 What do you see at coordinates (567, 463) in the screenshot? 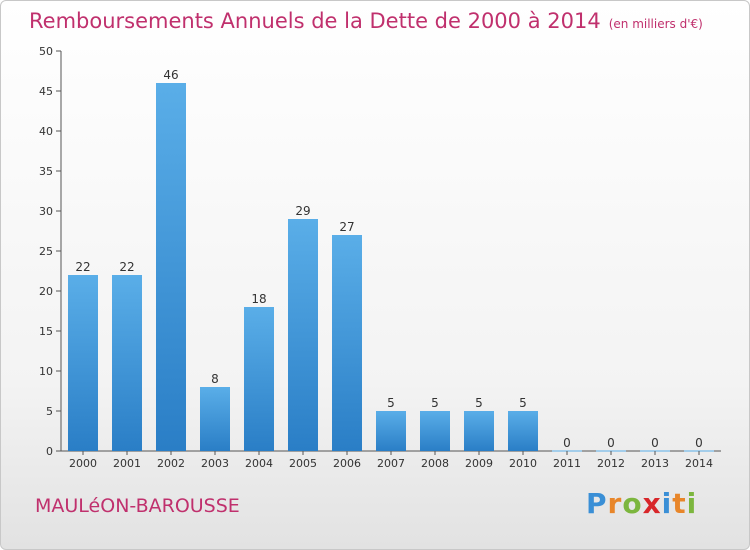
I see `x-tick-label: 2011` at bounding box center [567, 463].